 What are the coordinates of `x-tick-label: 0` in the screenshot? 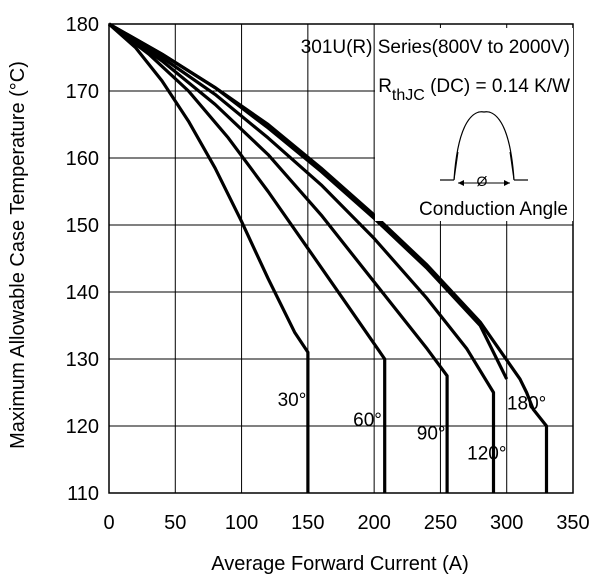 It's located at (108, 523).